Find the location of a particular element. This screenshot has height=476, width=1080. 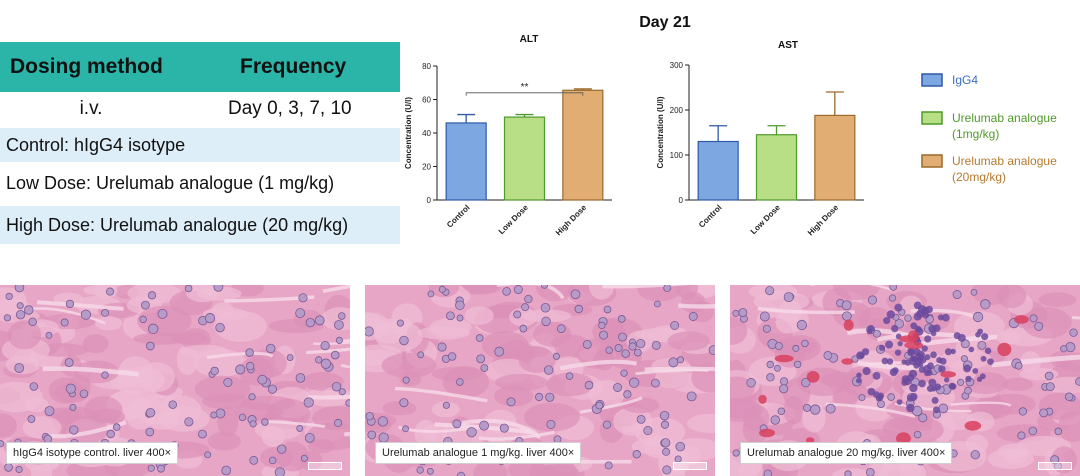

legend-label-line: Urelumab analogue is located at coordinates (1004, 118).